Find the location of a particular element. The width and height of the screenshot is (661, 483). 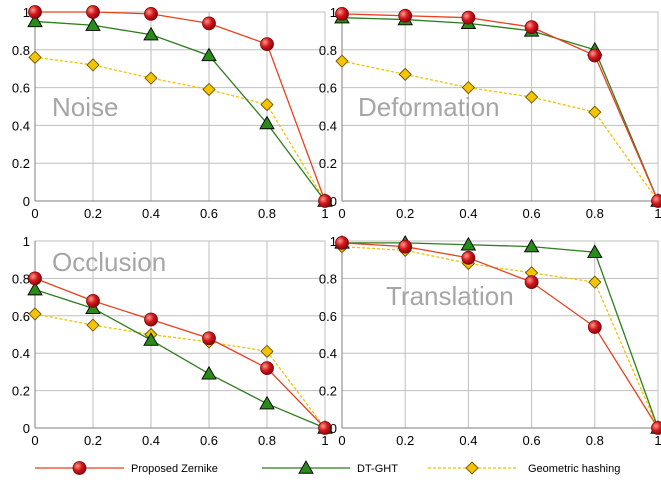

legend-item: Proposed Zernike is located at coordinates (126, 468).